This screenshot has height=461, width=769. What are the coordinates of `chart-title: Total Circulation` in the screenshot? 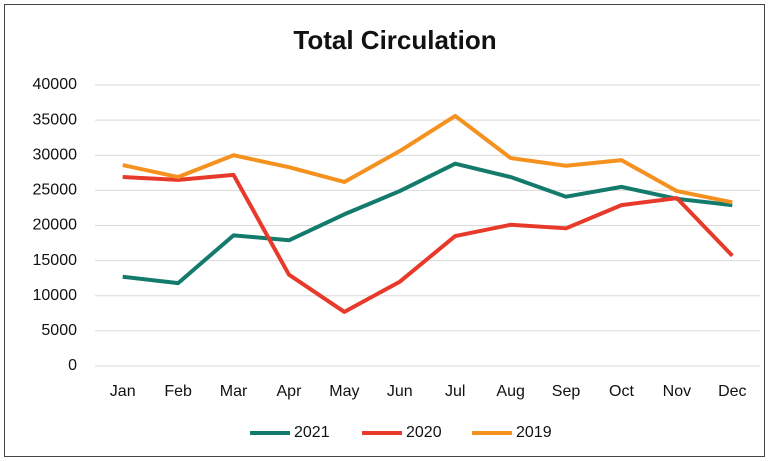 It's located at (394, 40).